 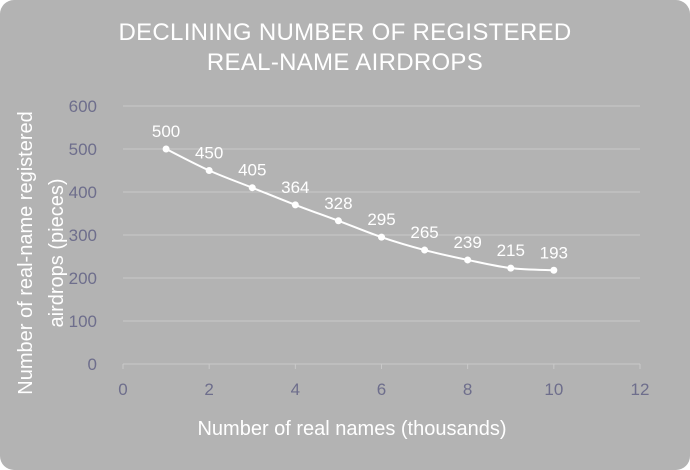 What do you see at coordinates (338, 203) in the screenshot?
I see `data-label-5: 328` at bounding box center [338, 203].